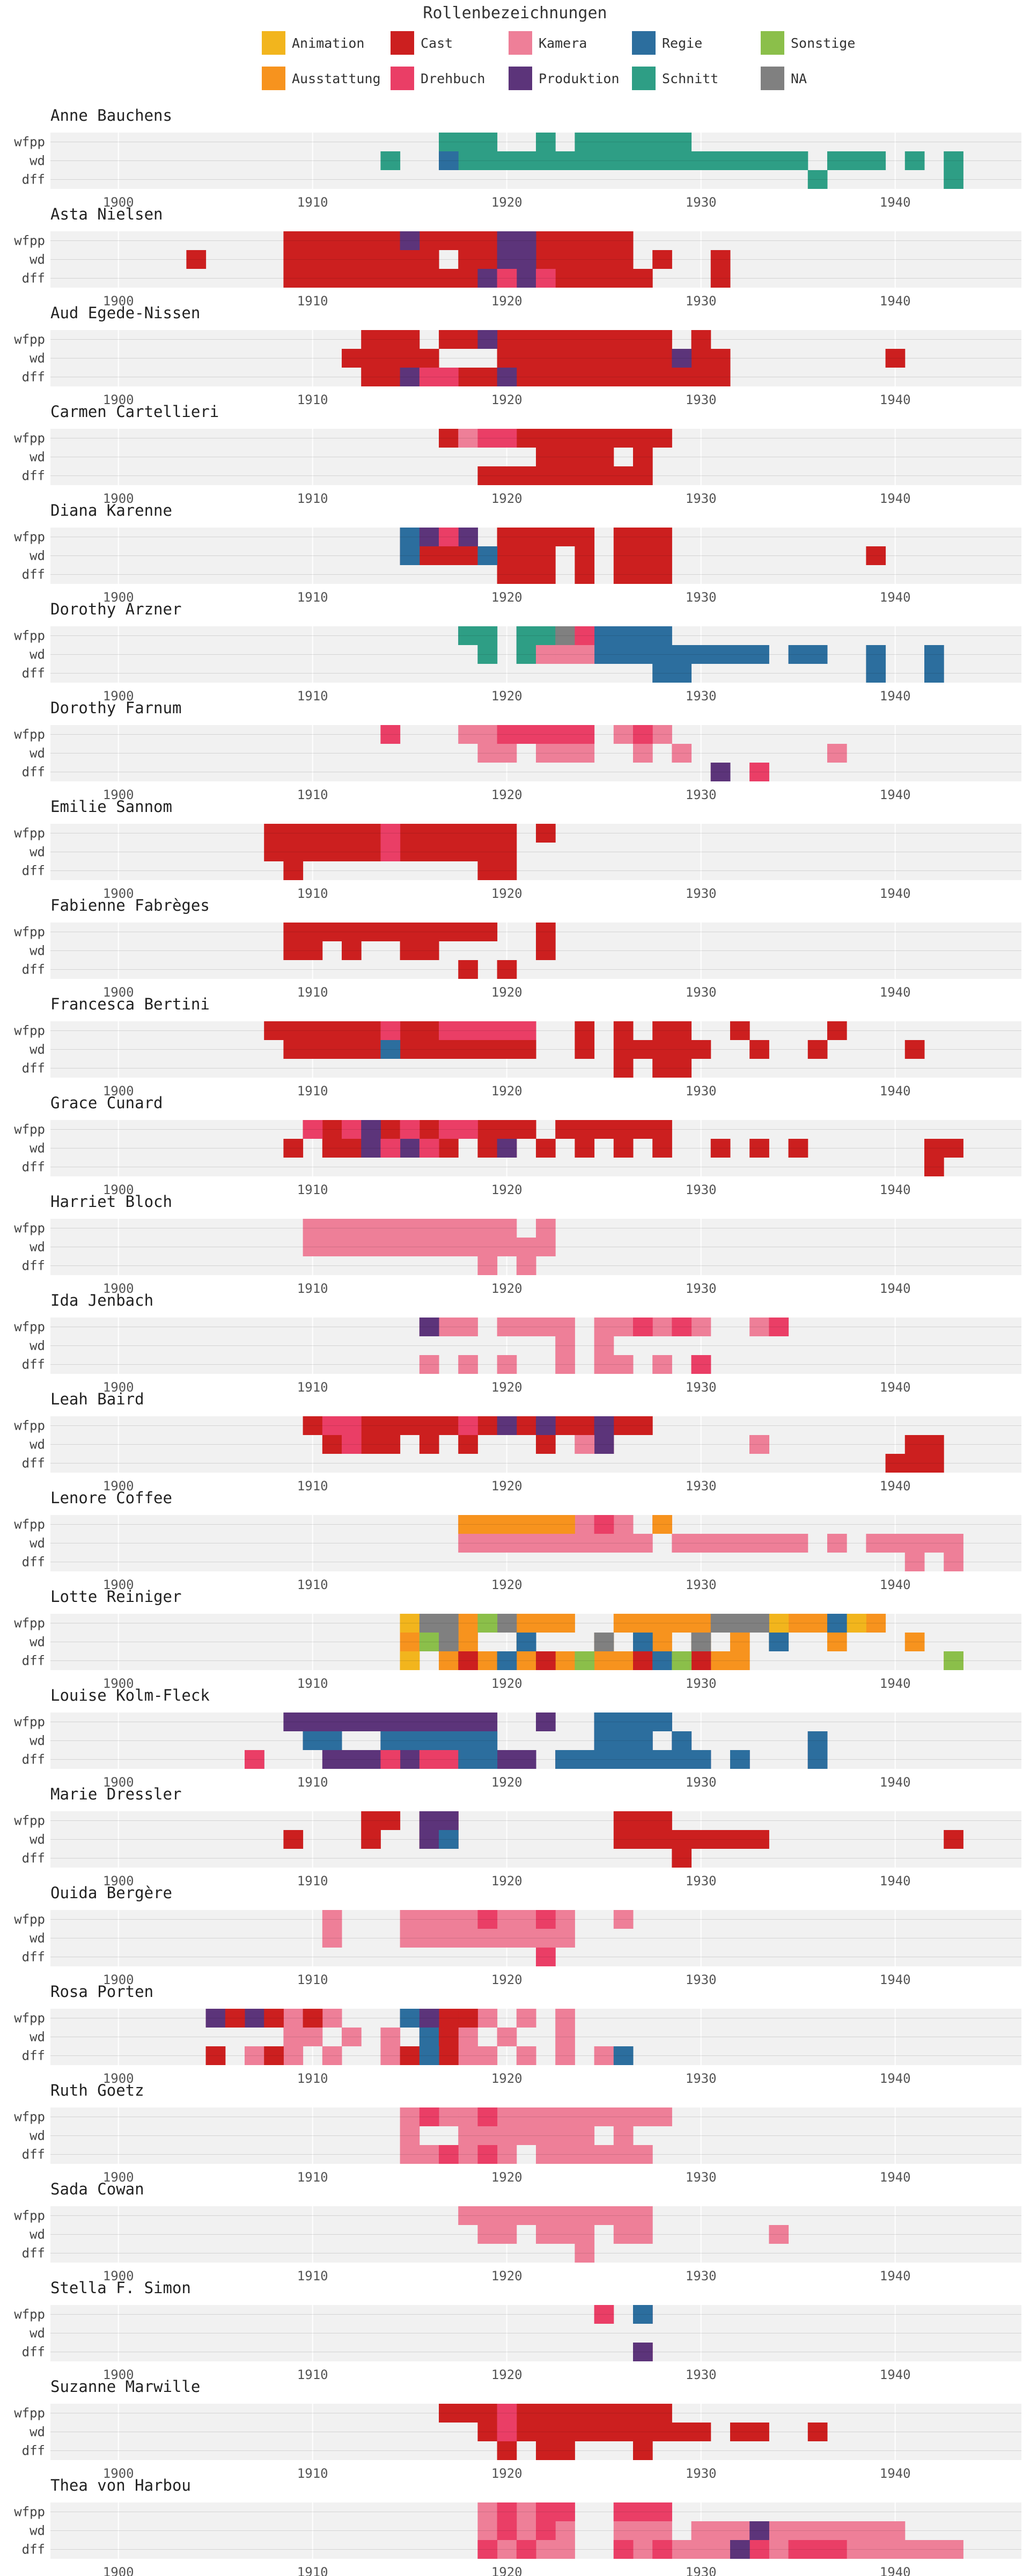  Describe the element at coordinates (643, 574) in the screenshot. I see `role-cell-dff-1926-1928` at that location.